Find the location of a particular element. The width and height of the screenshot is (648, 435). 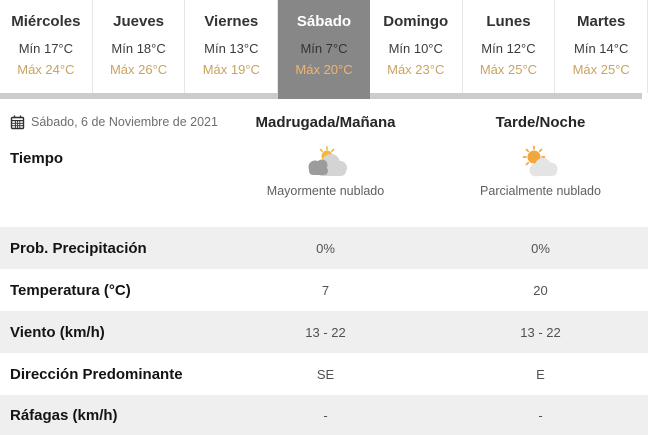

row-label: Tiempo is located at coordinates (37, 158).